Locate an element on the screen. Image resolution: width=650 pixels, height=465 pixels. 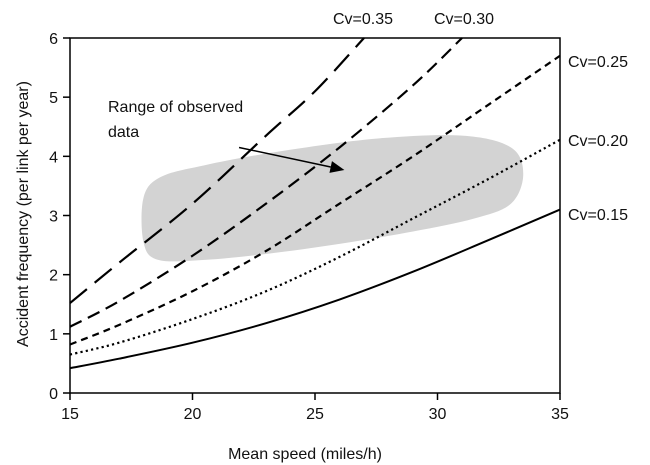
y-tick-label: 2 is located at coordinates (53, 276).